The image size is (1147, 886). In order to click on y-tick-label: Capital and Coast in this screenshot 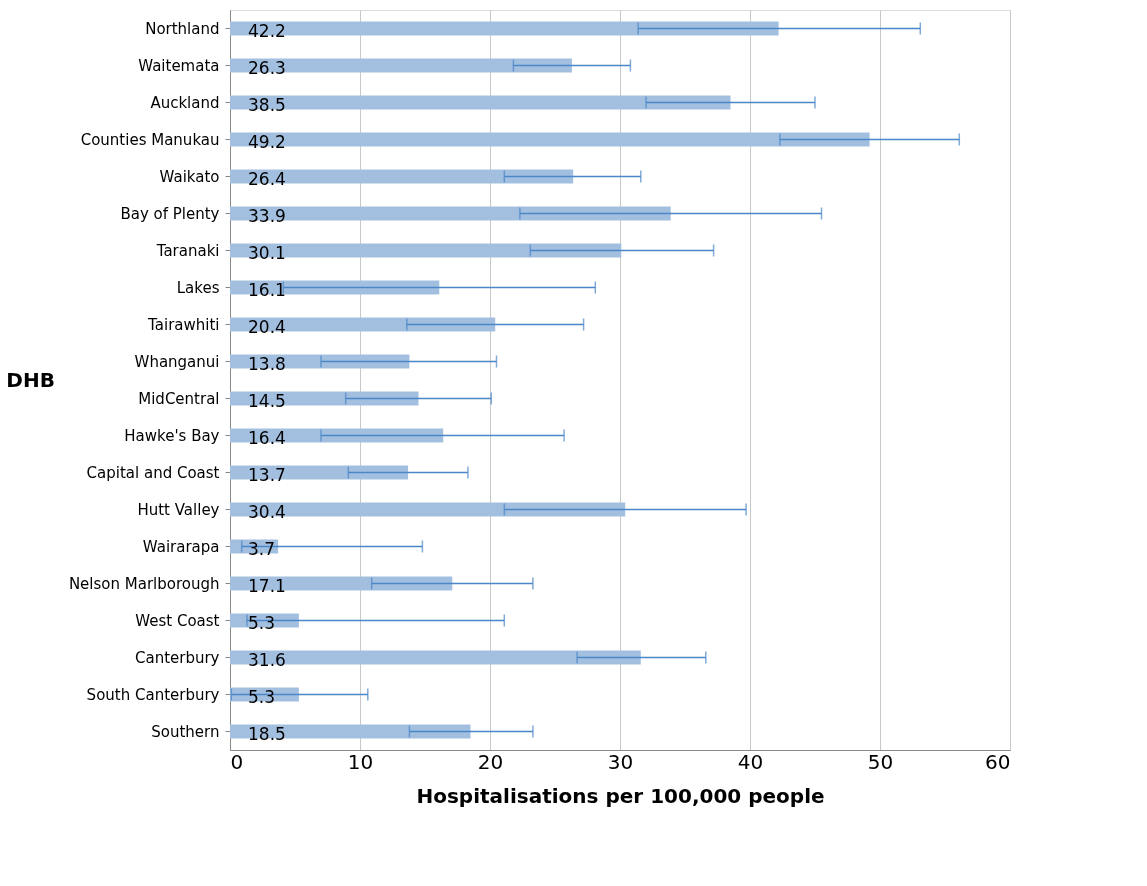, I will do `click(153, 472)`.